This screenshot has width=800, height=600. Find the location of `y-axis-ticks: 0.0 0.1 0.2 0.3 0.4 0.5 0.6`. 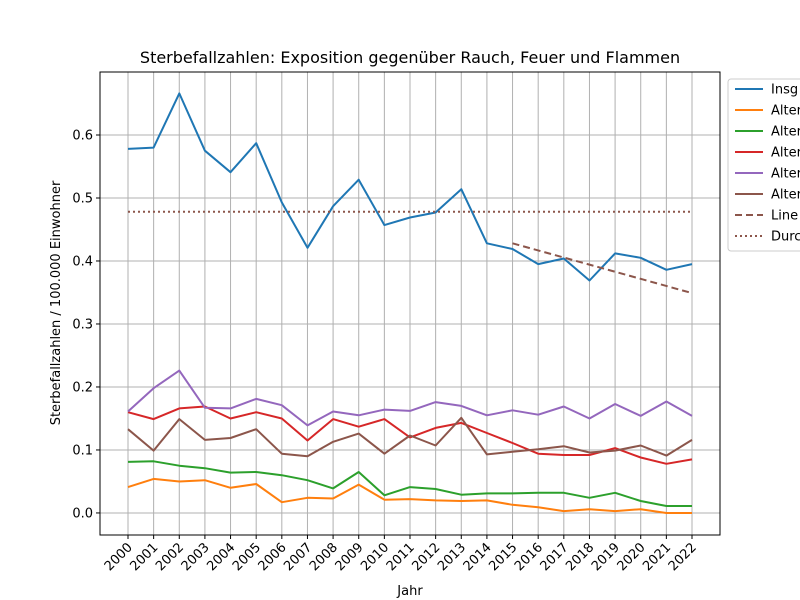

y-axis-ticks: 0.0 0.1 0.2 0.3 0.4 0.5 0.6 is located at coordinates (86, 324).